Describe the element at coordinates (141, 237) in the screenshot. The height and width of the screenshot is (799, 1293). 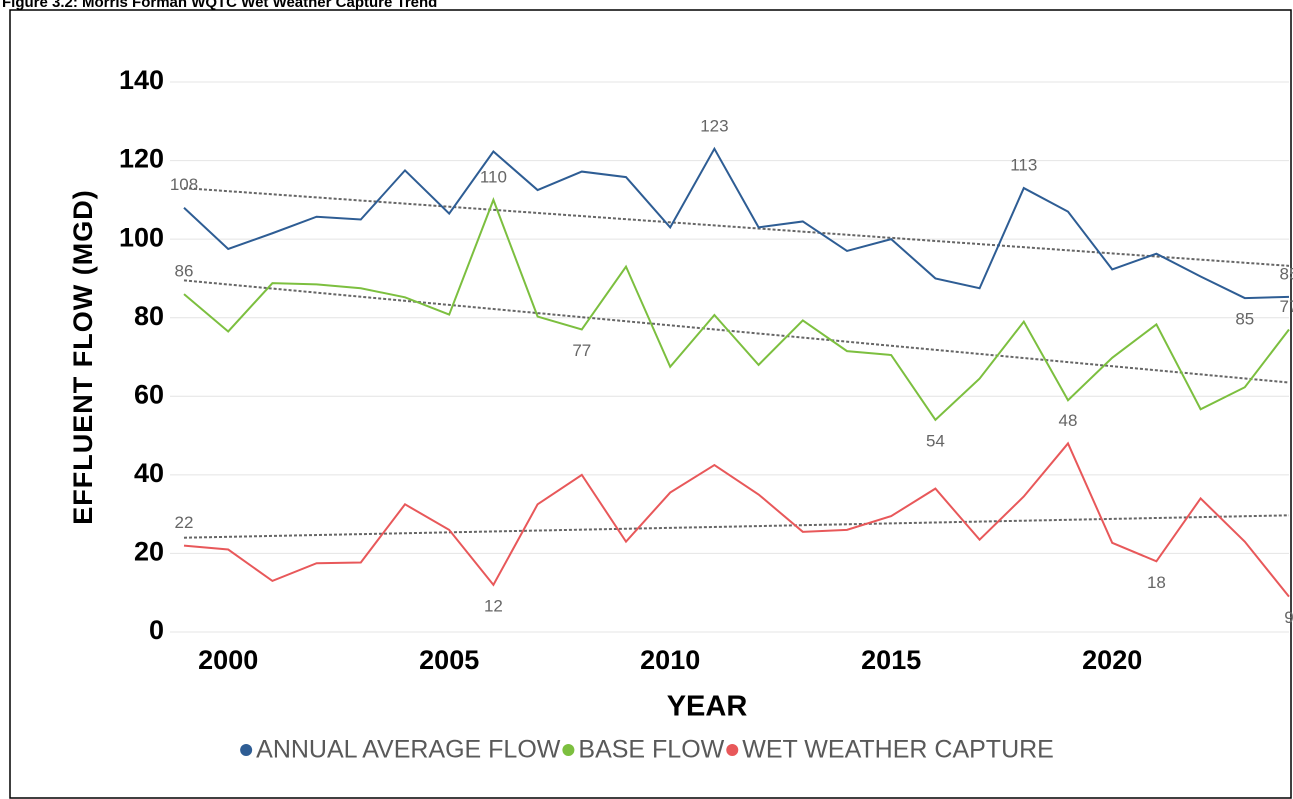
I see `y-tick-label: 100` at that location.